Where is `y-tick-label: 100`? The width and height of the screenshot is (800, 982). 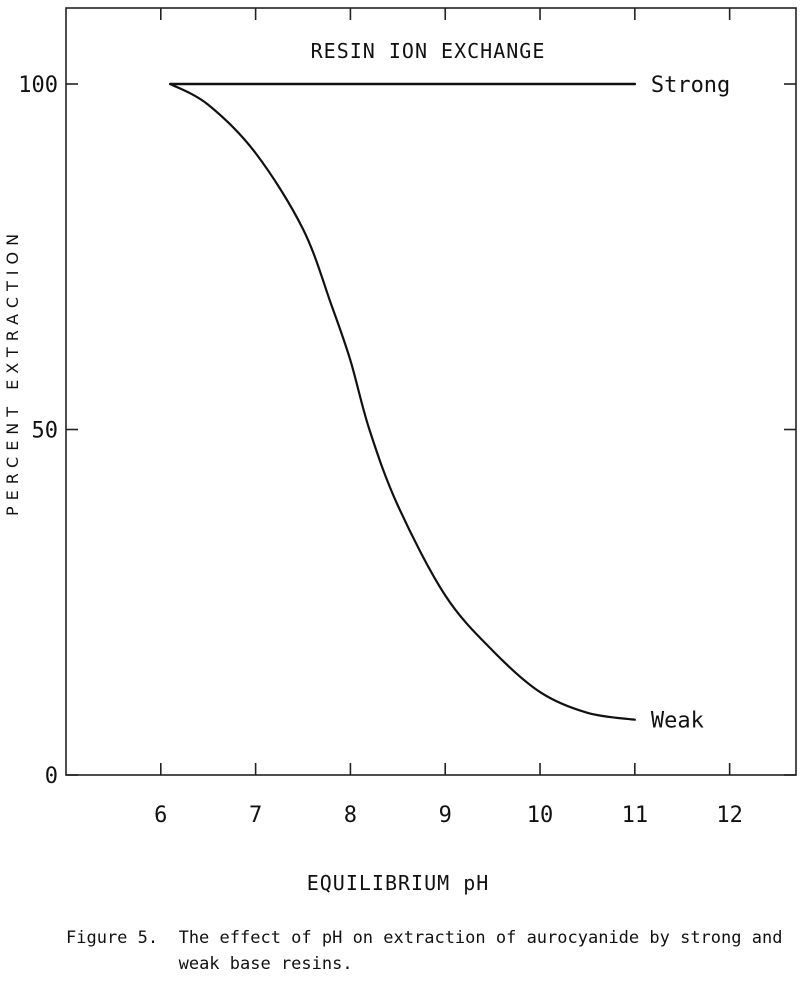
y-tick-label: 100 is located at coordinates (38, 85).